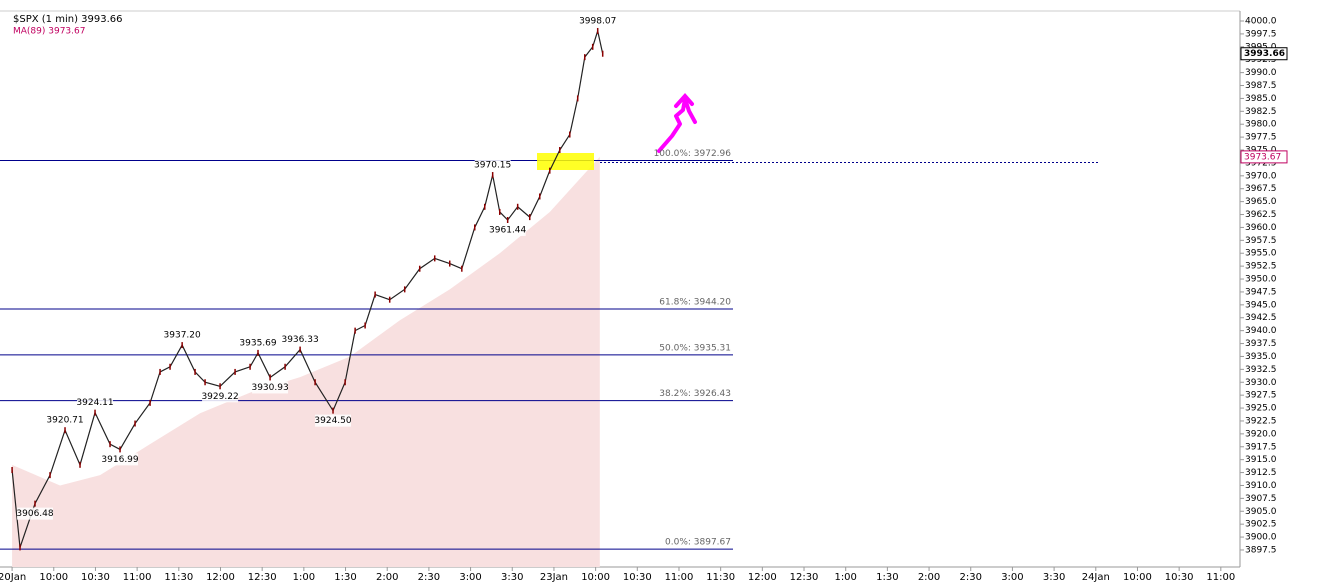 The height and width of the screenshot is (585, 1323). What do you see at coordinates (1261, 305) in the screenshot?
I see `y-tick-label: 3945.0` at bounding box center [1261, 305].